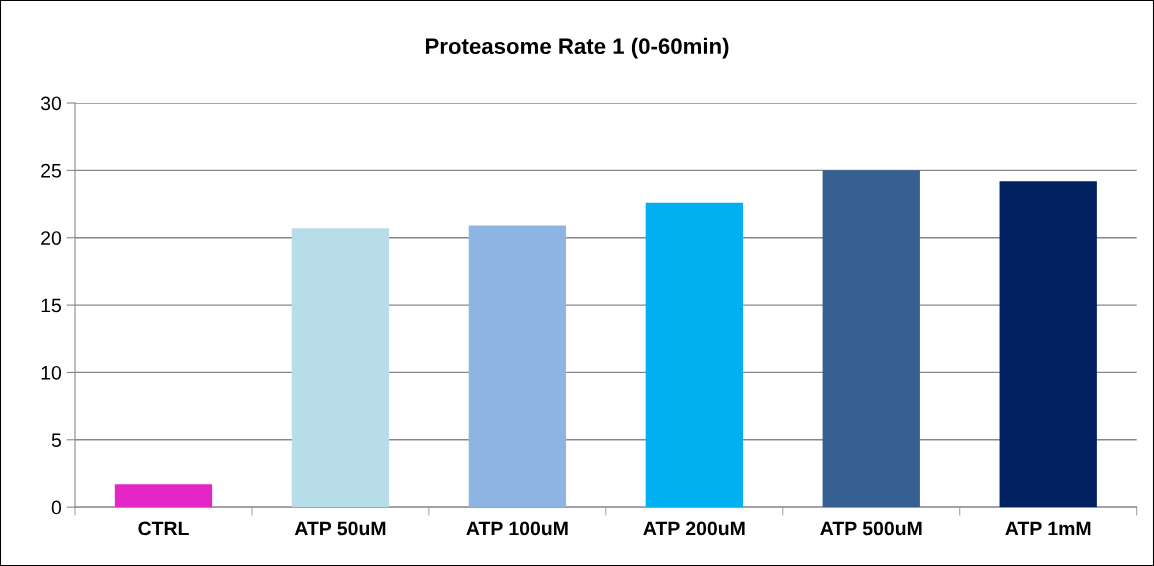 Image resolution: width=1154 pixels, height=566 pixels. Describe the element at coordinates (51, 372) in the screenshot. I see `y-tick-label: 10` at that location.